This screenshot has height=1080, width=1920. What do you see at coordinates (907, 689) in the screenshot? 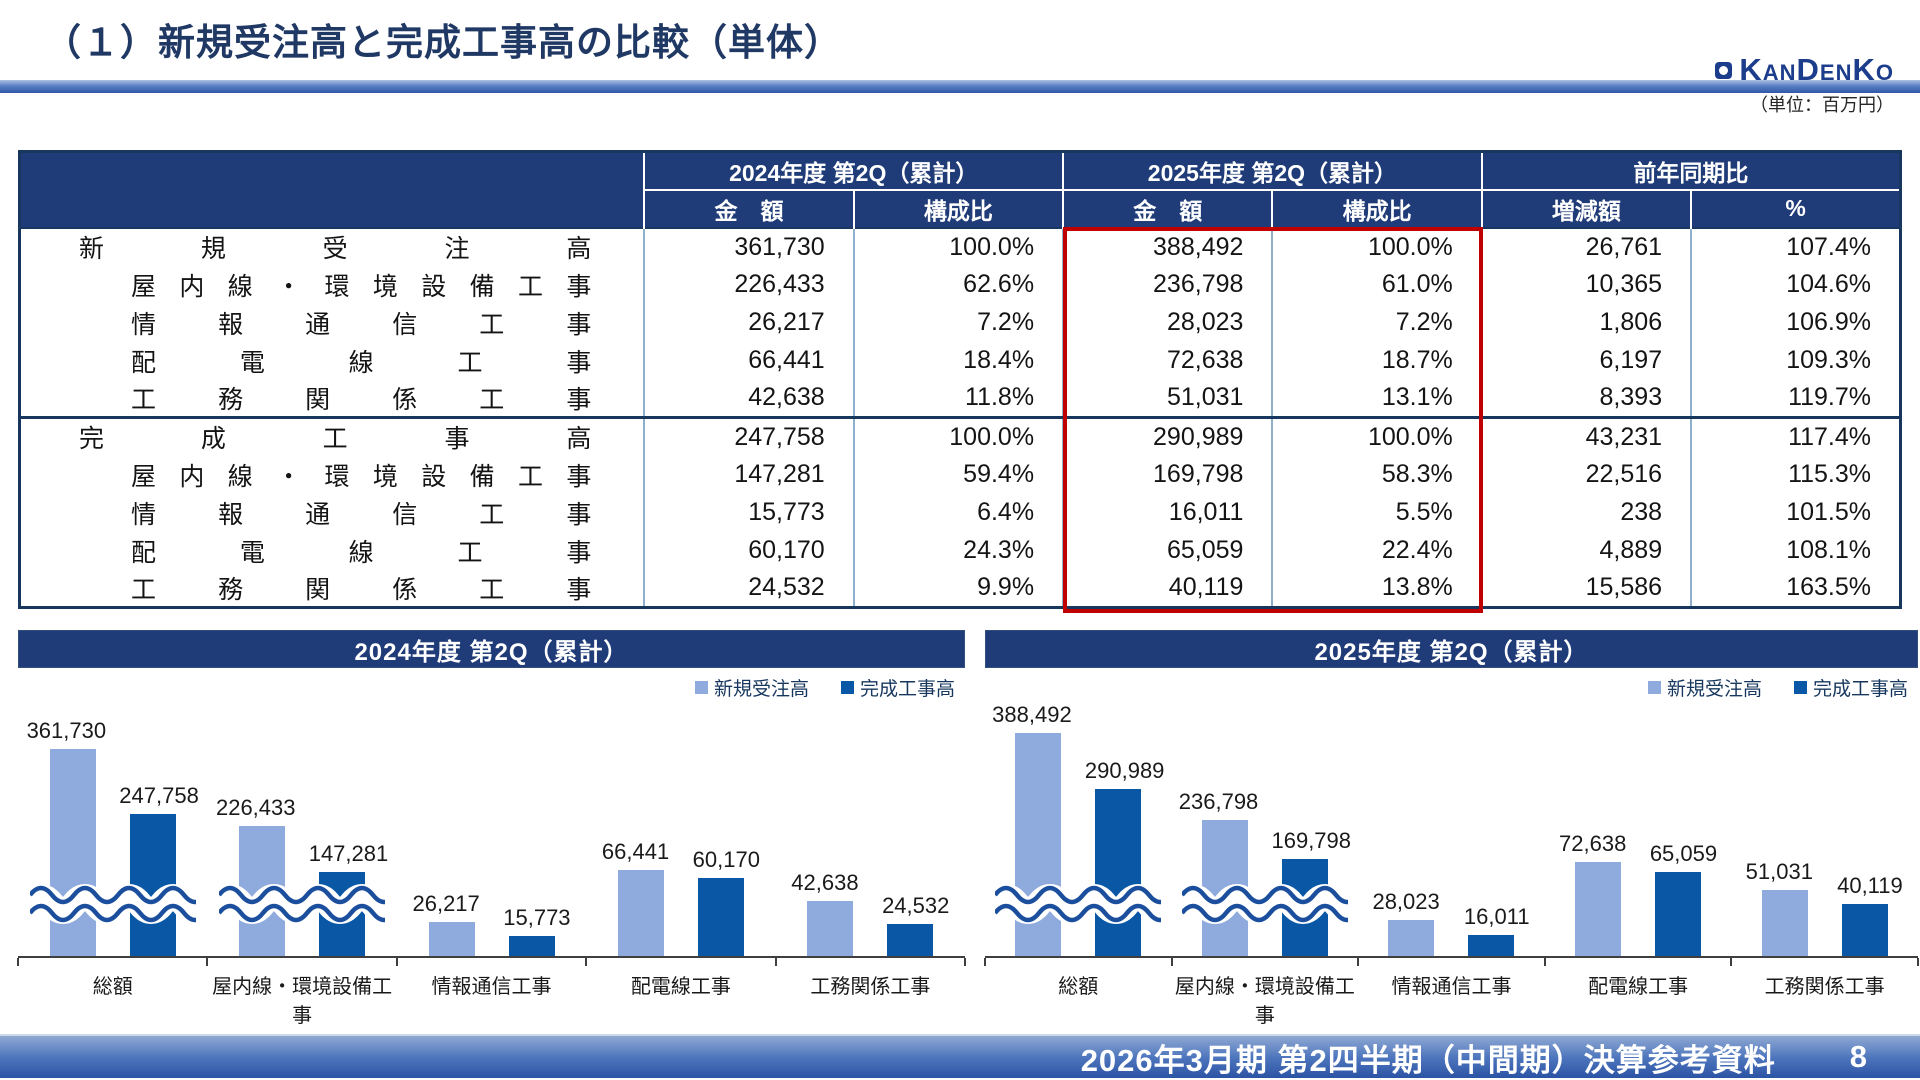
I see `legend-label: 完成工事高` at bounding box center [907, 689].